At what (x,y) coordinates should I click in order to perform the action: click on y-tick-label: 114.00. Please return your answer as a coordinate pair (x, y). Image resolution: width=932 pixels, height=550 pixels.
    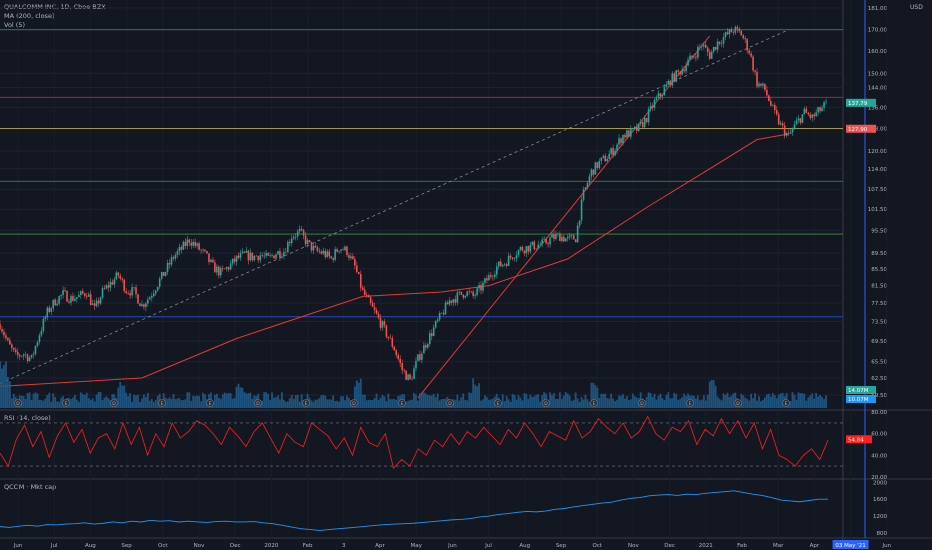
    Looking at the image, I should click on (878, 170).